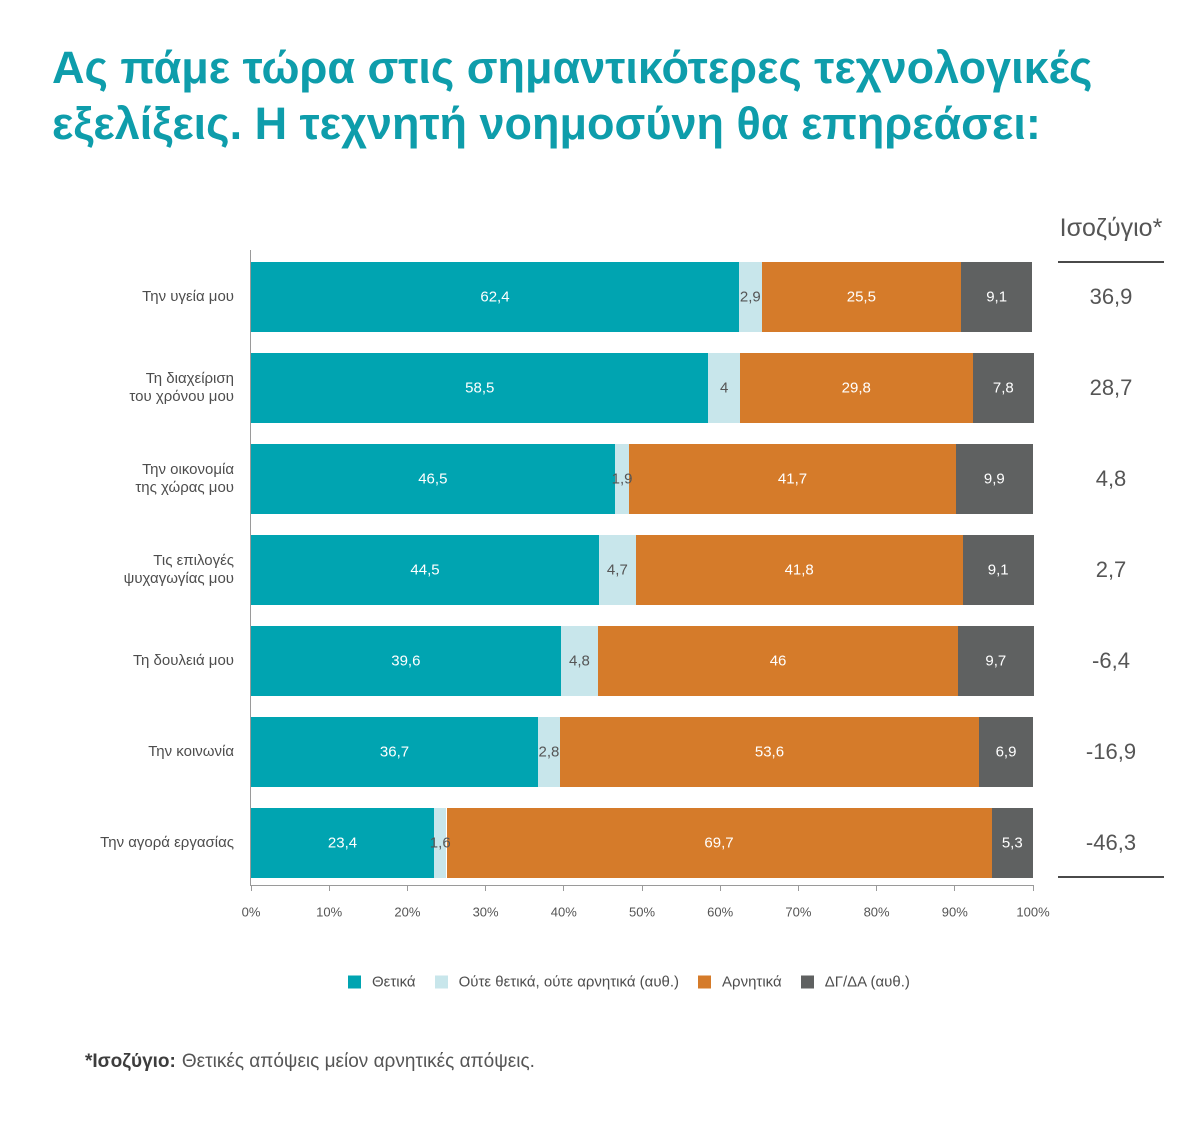  What do you see at coordinates (720, 912) in the screenshot?
I see `x-tick-label: 60%` at bounding box center [720, 912].